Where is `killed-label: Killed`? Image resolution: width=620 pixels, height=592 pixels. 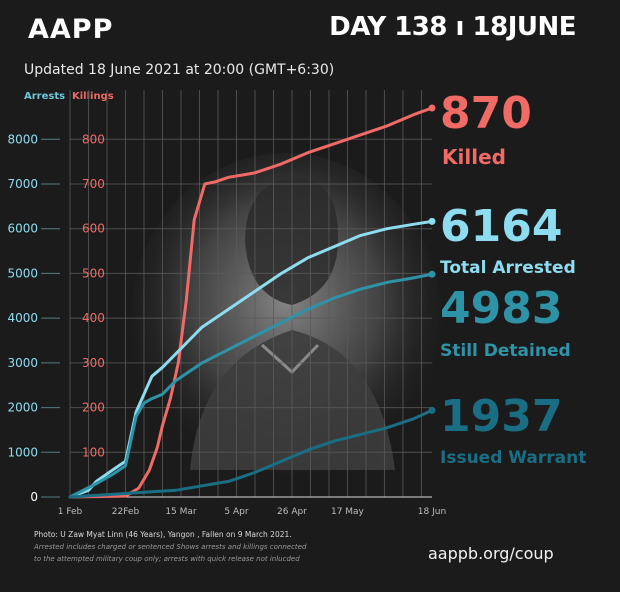
killed-label: Killed is located at coordinates (474, 157).